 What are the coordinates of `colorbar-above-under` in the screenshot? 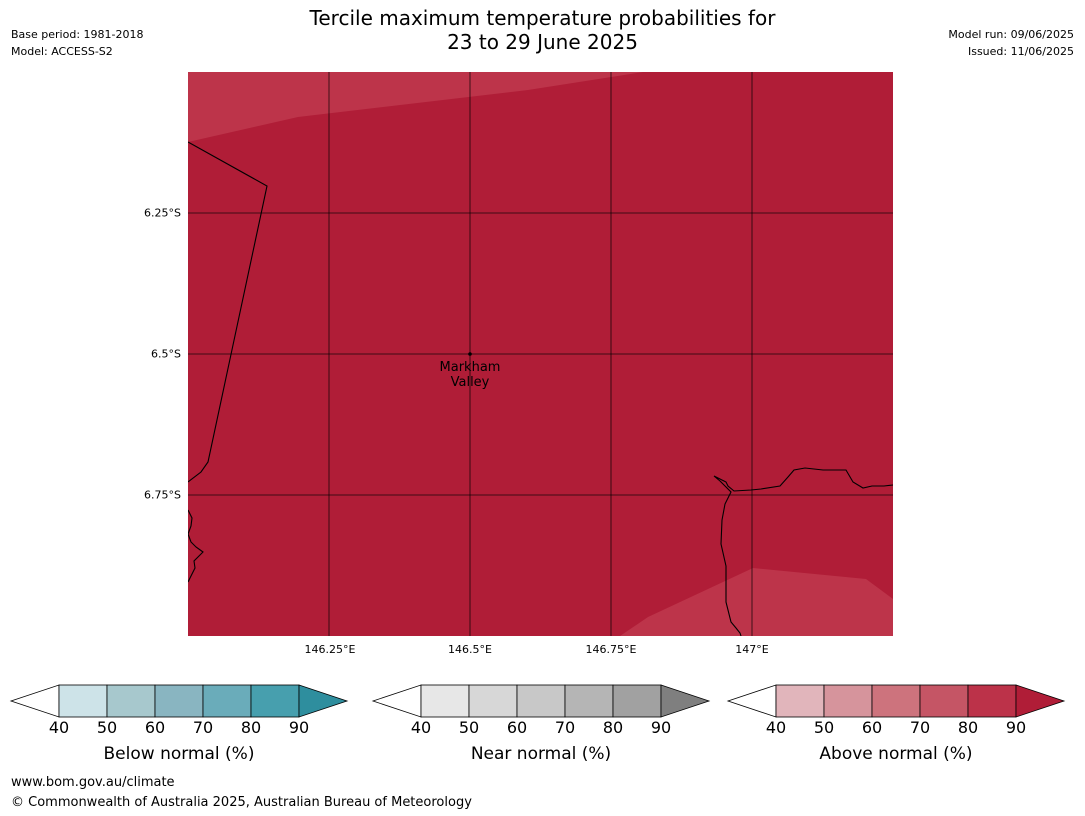 It's located at (751, 701).